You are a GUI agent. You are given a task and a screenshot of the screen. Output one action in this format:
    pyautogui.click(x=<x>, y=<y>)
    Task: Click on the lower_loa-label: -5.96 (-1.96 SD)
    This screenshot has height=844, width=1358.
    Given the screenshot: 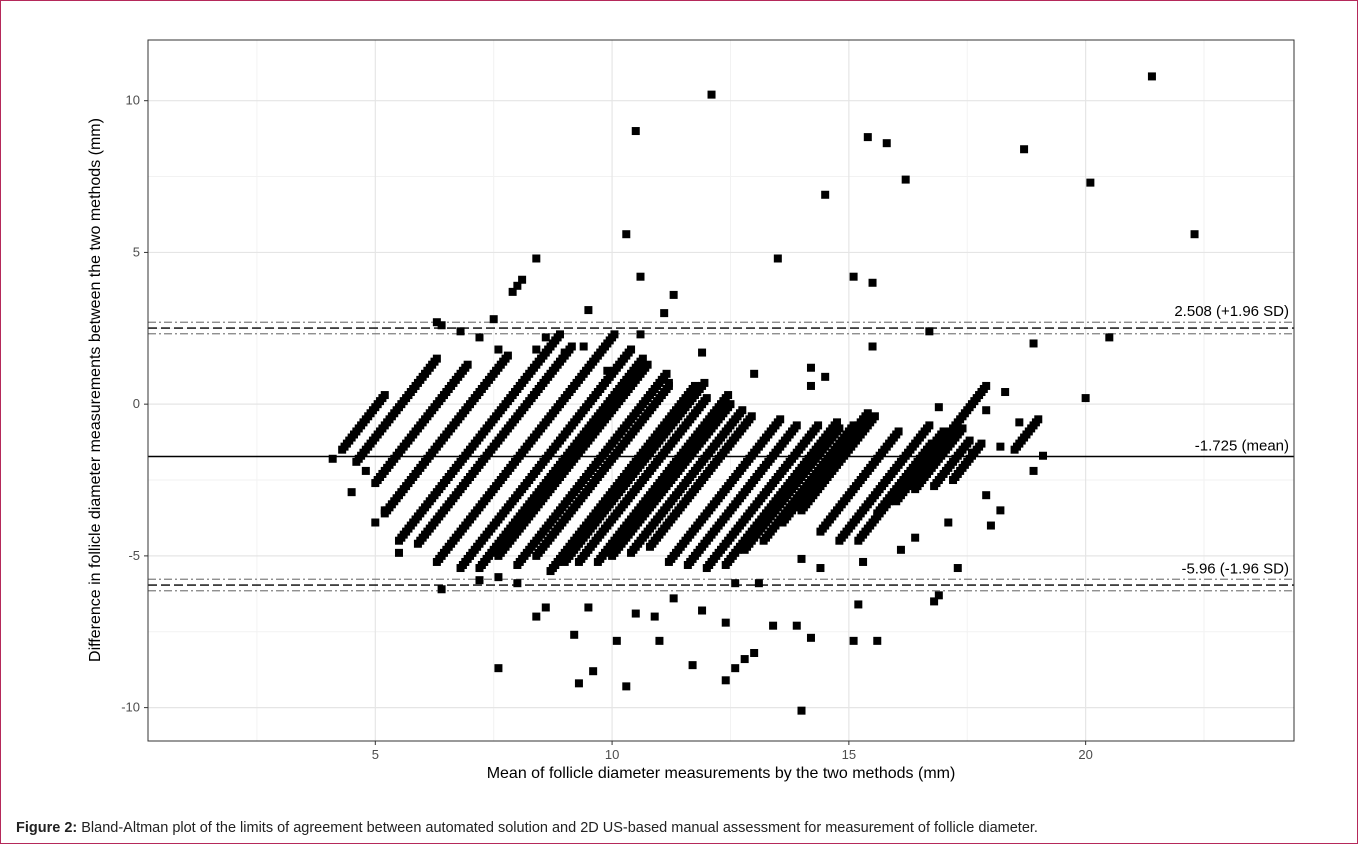 What is the action you would take?
    pyautogui.click(x=1235, y=568)
    